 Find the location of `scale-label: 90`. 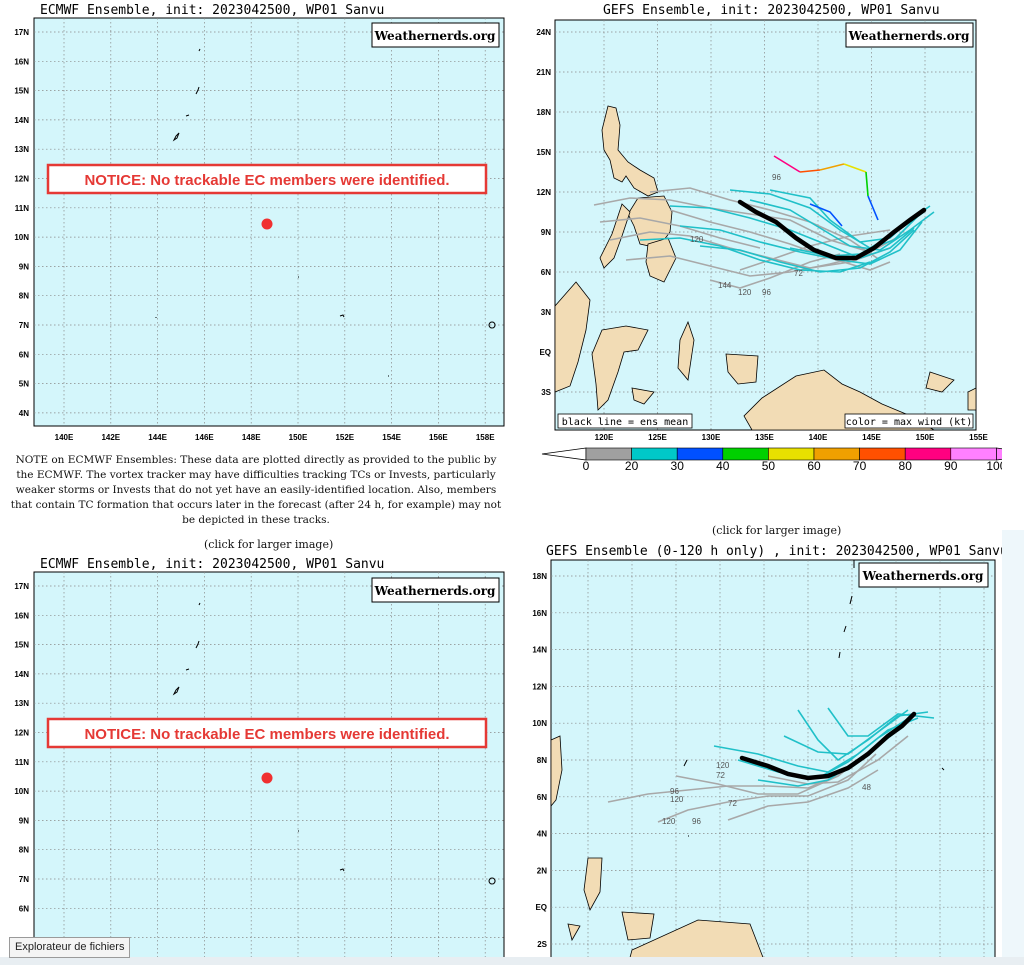

scale-label: 90 is located at coordinates (951, 466).